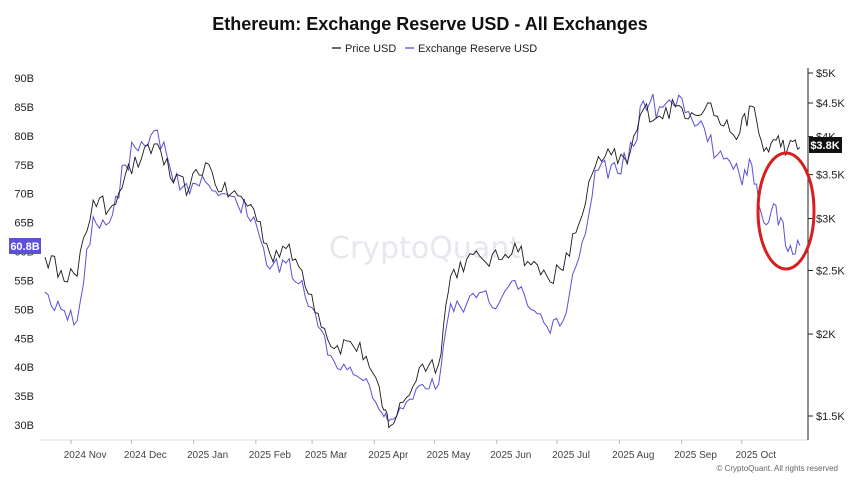  What do you see at coordinates (778, 468) in the screenshot?
I see `copyright-text: © CryptoQuant. All rights reserved` at bounding box center [778, 468].